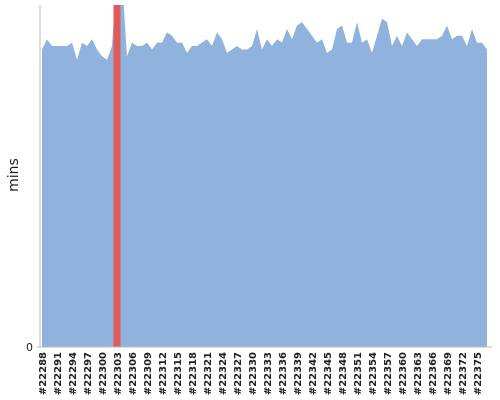 This screenshot has height=400, width=500. I want to click on x-tick-label: #22291, so click(58, 373).